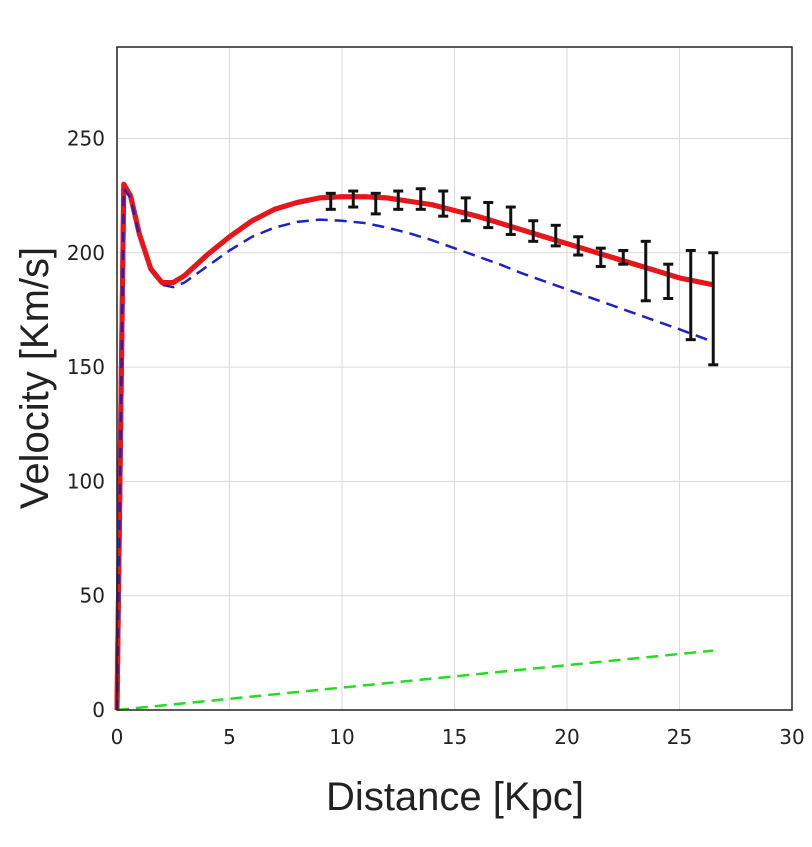 Image resolution: width=812 pixels, height=847 pixels. I want to click on x-axis-label: Distance [Kpc], so click(455, 797).